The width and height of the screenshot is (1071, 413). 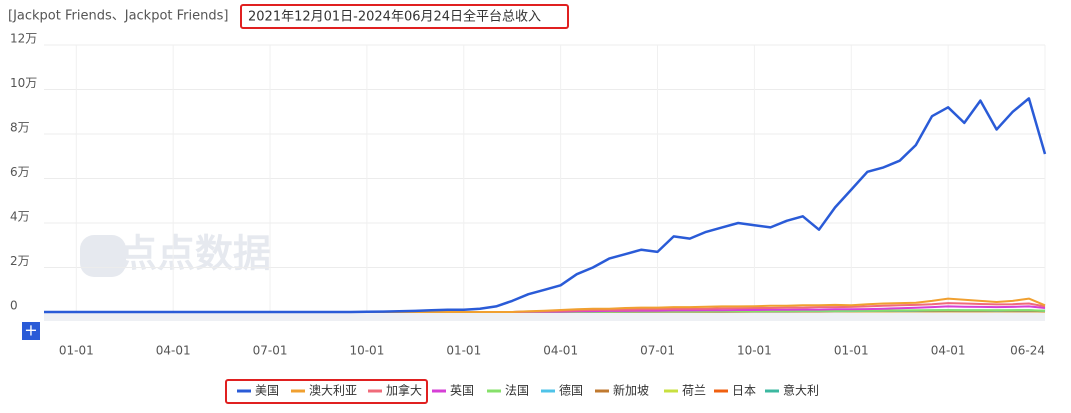 What do you see at coordinates (404, 390) in the screenshot?
I see `legend-label: 加拿大` at bounding box center [404, 390].